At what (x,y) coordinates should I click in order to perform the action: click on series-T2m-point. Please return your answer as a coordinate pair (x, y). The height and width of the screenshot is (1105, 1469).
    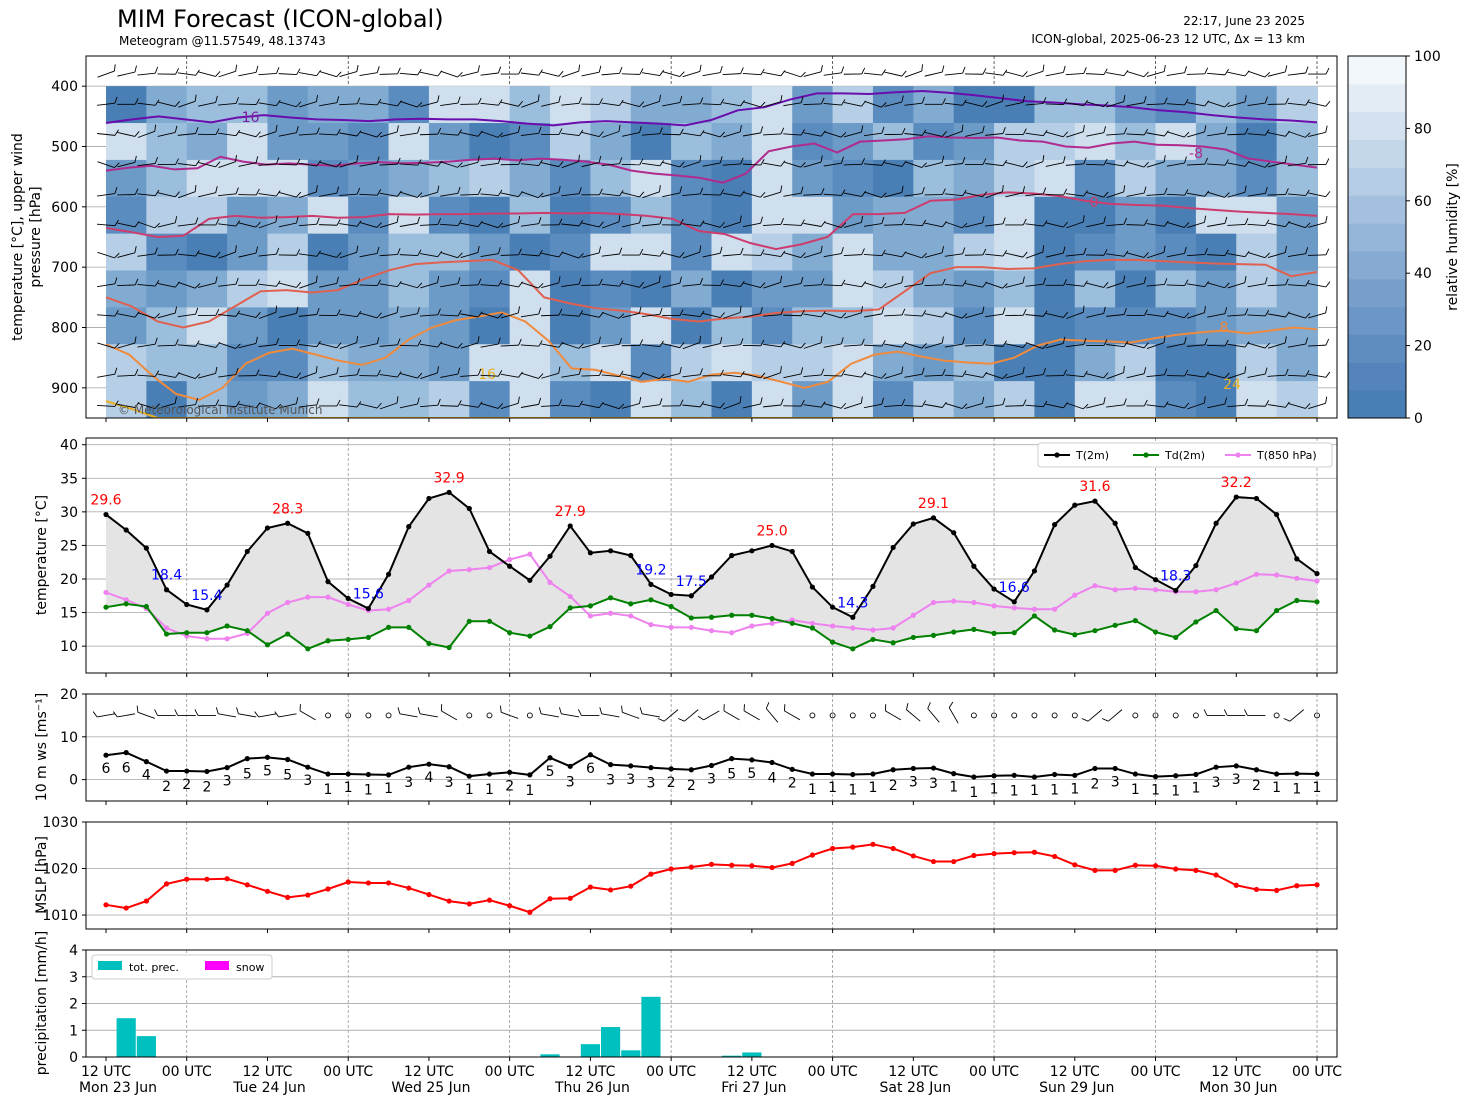
    Looking at the image, I should click on (1317, 574).